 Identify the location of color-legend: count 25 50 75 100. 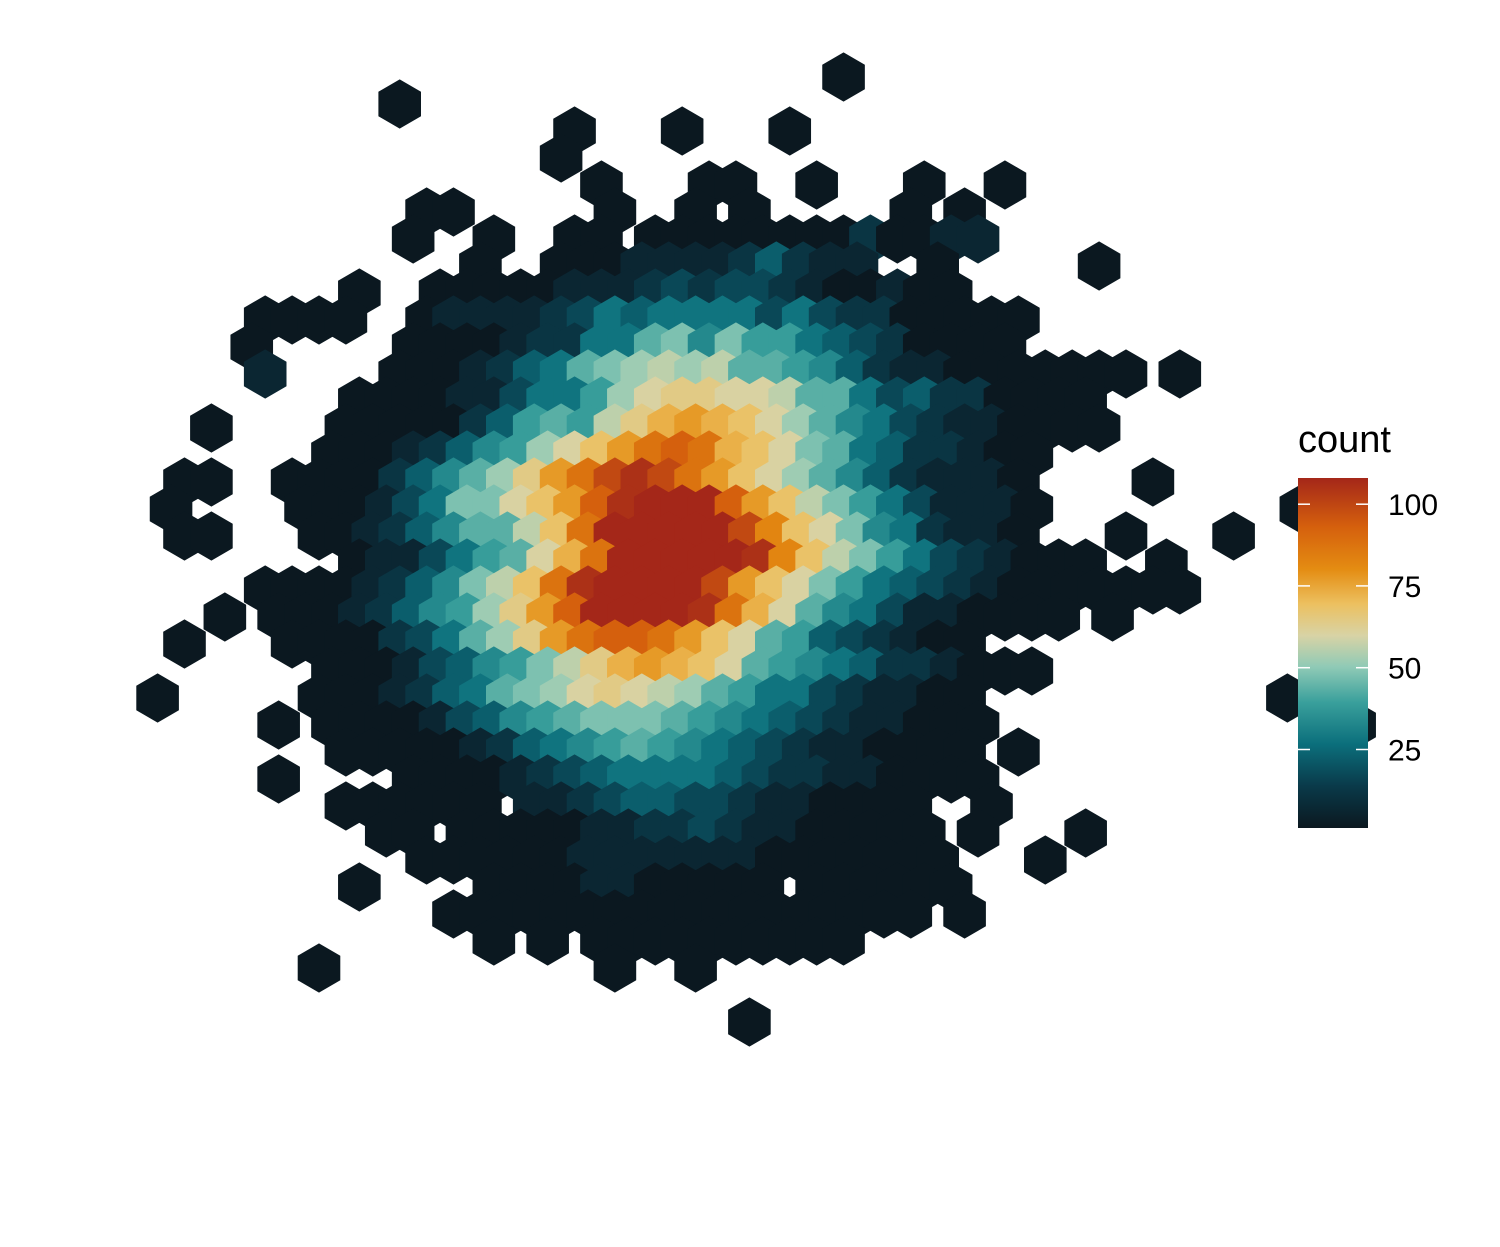
(1368, 623).